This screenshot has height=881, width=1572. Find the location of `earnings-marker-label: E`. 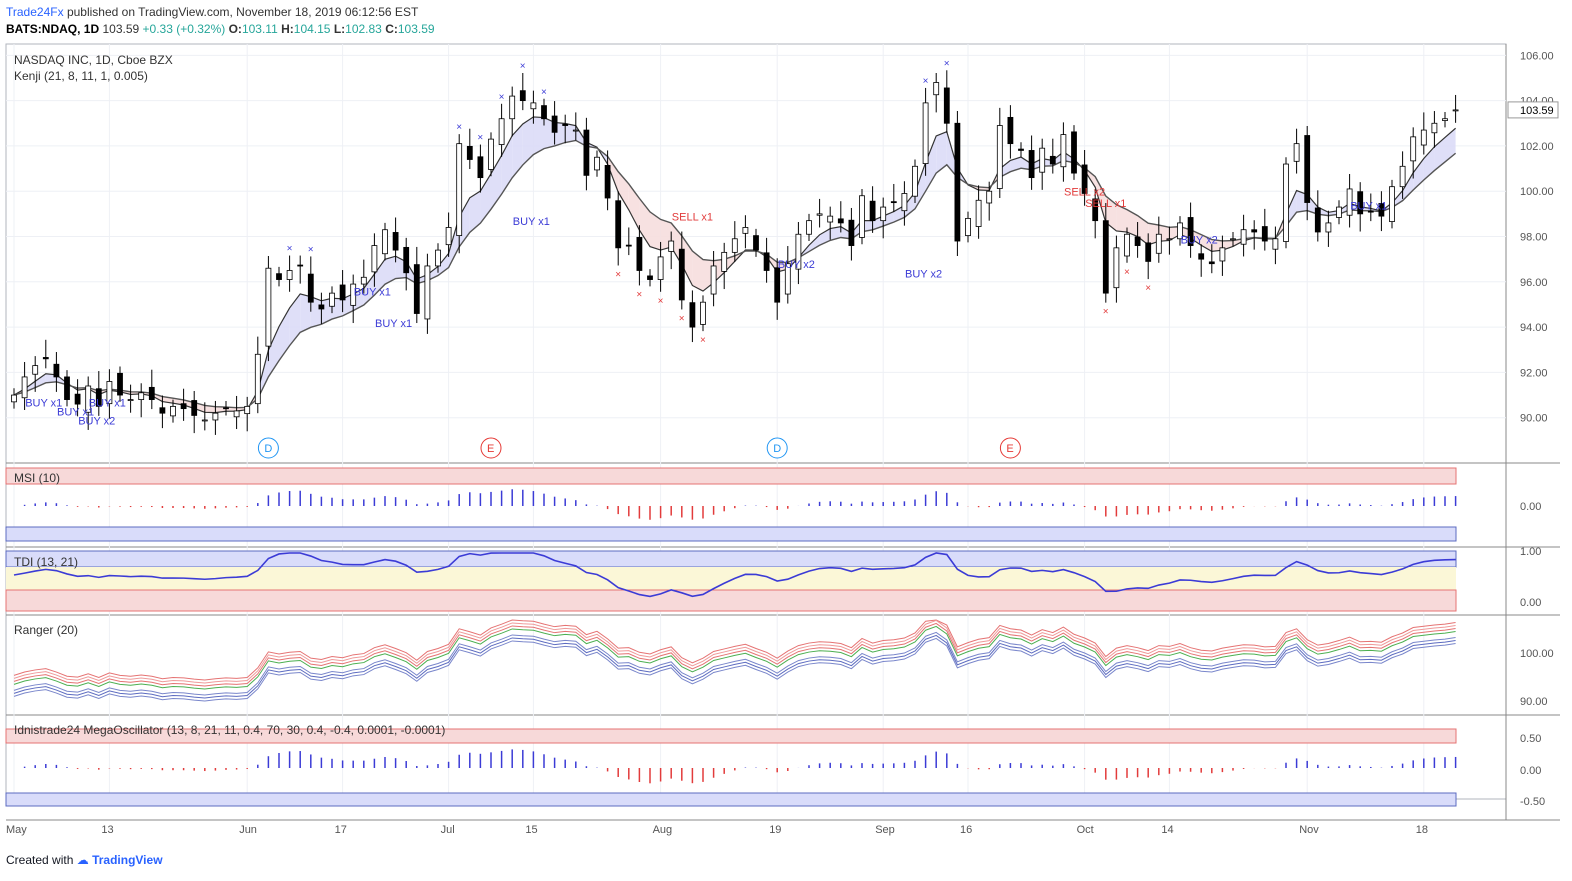

earnings-marker-label: E is located at coordinates (1009, 449).